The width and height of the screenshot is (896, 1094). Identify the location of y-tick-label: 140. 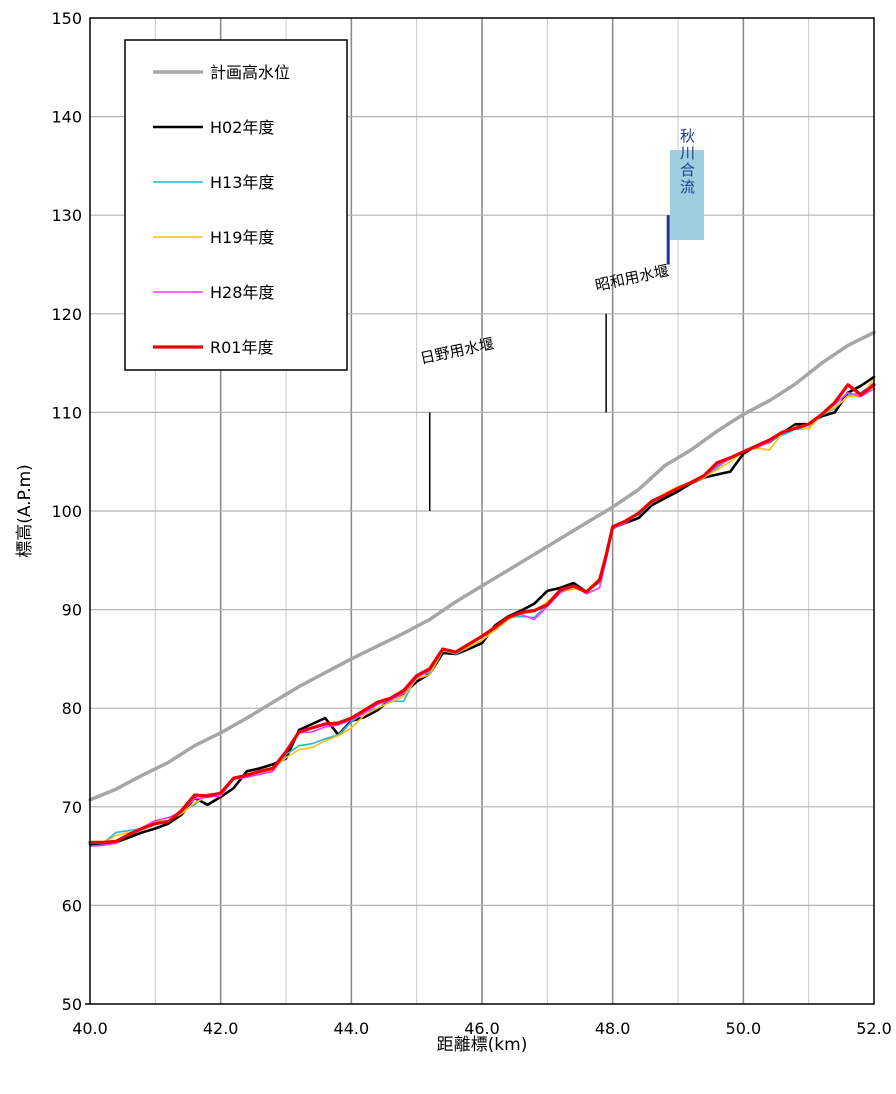
(66, 117).